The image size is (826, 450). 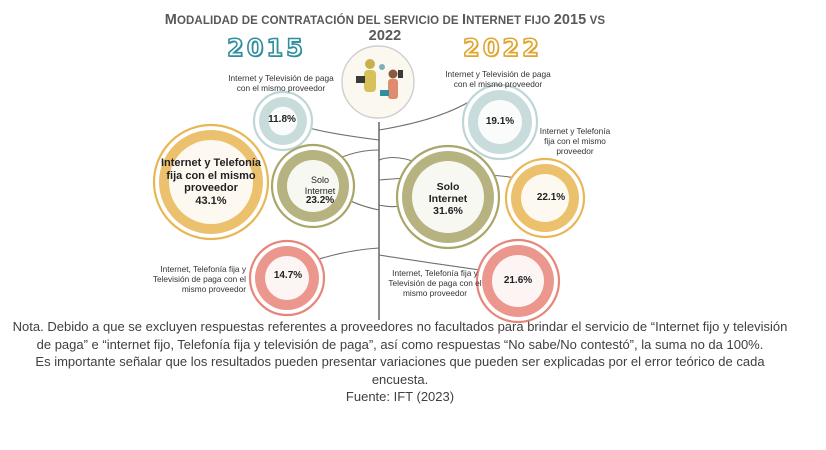 I want to click on value-2015-internet-telefonia-tv: 14.7%, so click(x=288, y=275).